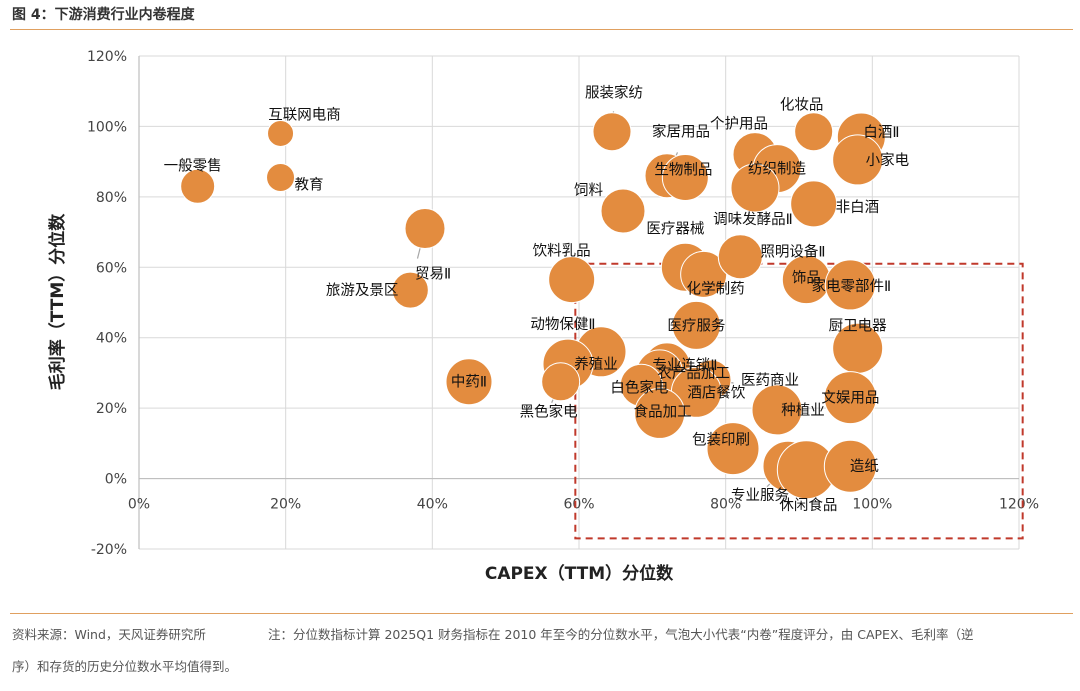  What do you see at coordinates (716, 288) in the screenshot?
I see `point-label: 化学制药` at bounding box center [716, 288].